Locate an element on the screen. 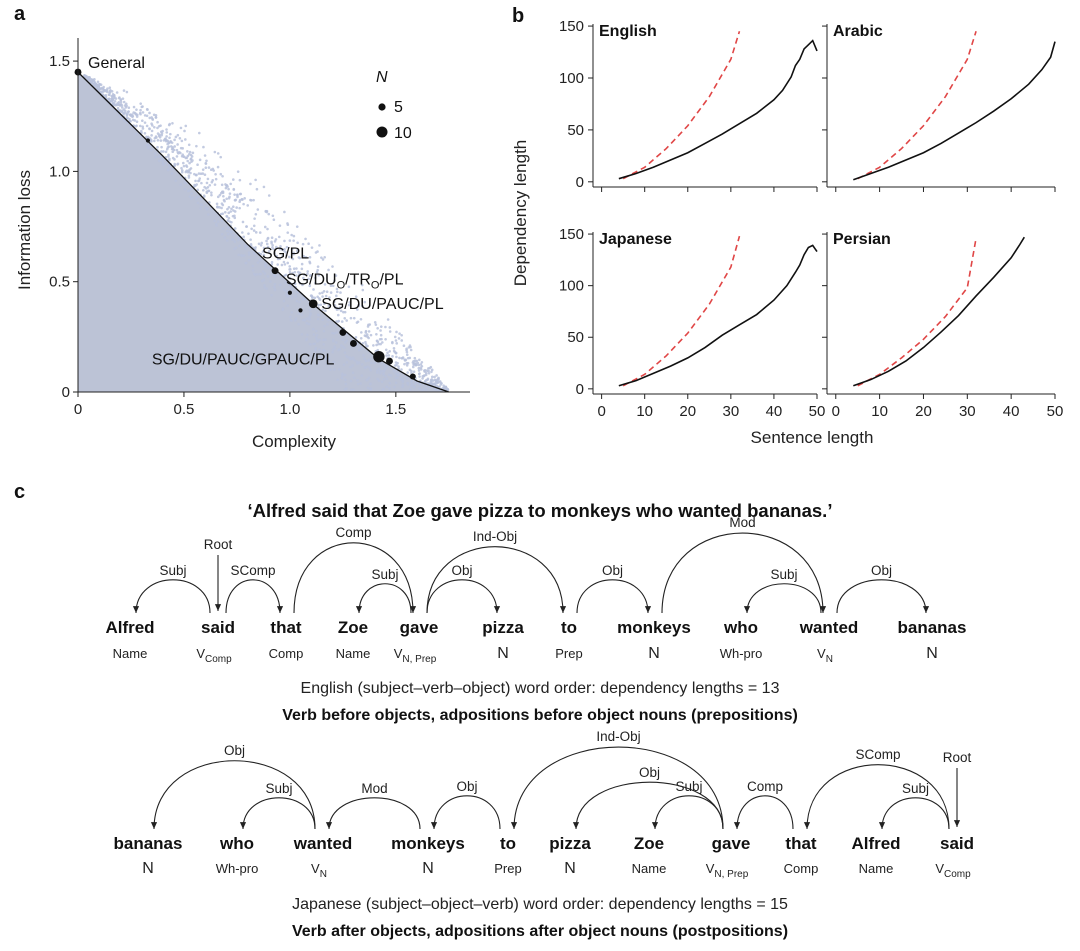 Image resolution: width=1080 pixels, height=951 pixels. word-token: gave is located at coordinates (419, 627).